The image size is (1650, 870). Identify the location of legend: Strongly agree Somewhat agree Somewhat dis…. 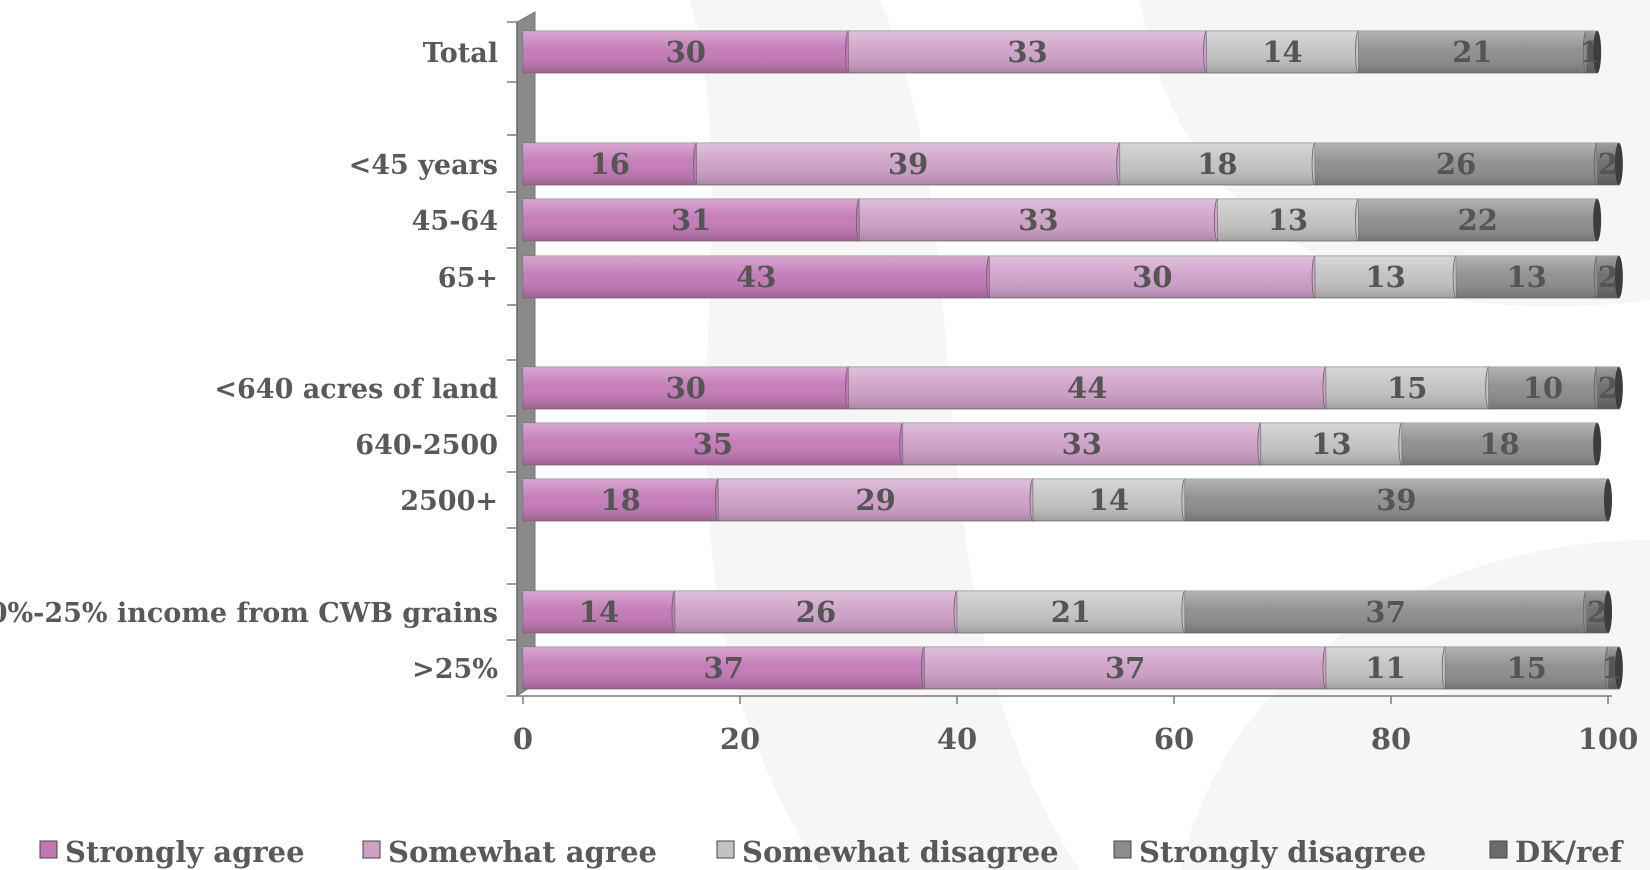
(832, 852).